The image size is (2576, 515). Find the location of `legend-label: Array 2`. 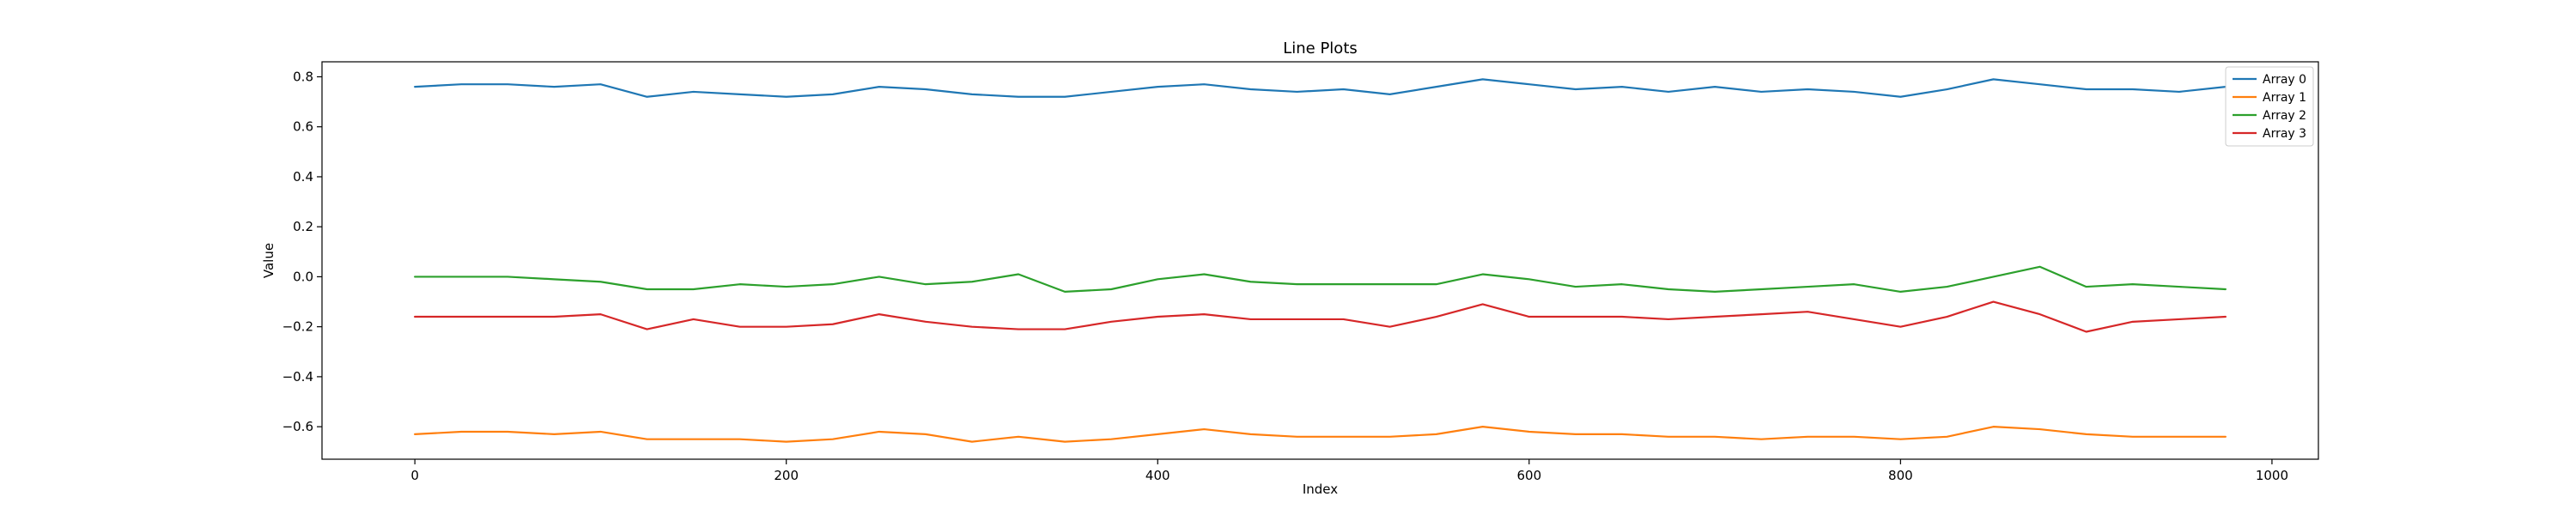

legend-label: Array 2 is located at coordinates (2284, 116).